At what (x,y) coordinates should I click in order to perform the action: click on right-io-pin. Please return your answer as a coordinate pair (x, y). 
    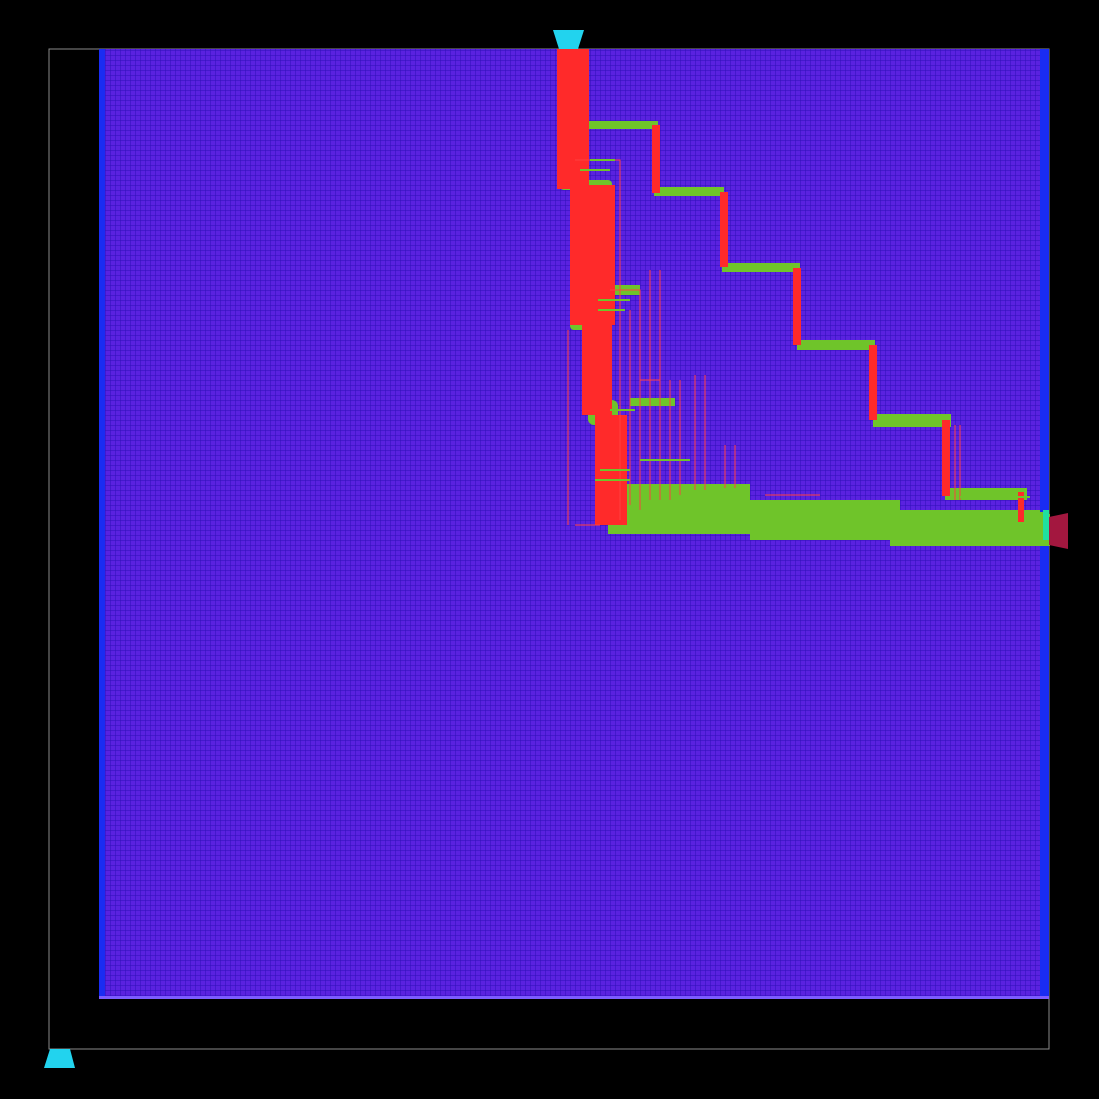
    Looking at the image, I should click on (1058, 531).